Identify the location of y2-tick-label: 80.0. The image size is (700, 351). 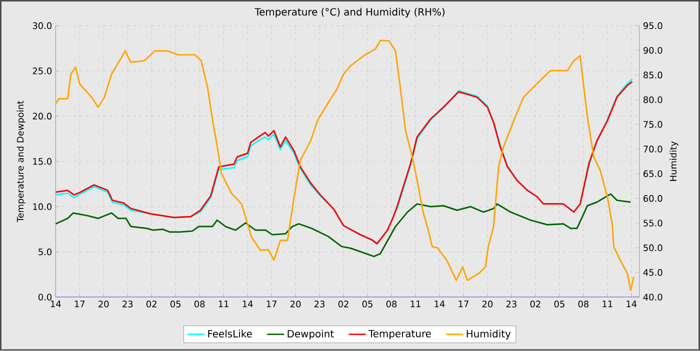
(653, 100).